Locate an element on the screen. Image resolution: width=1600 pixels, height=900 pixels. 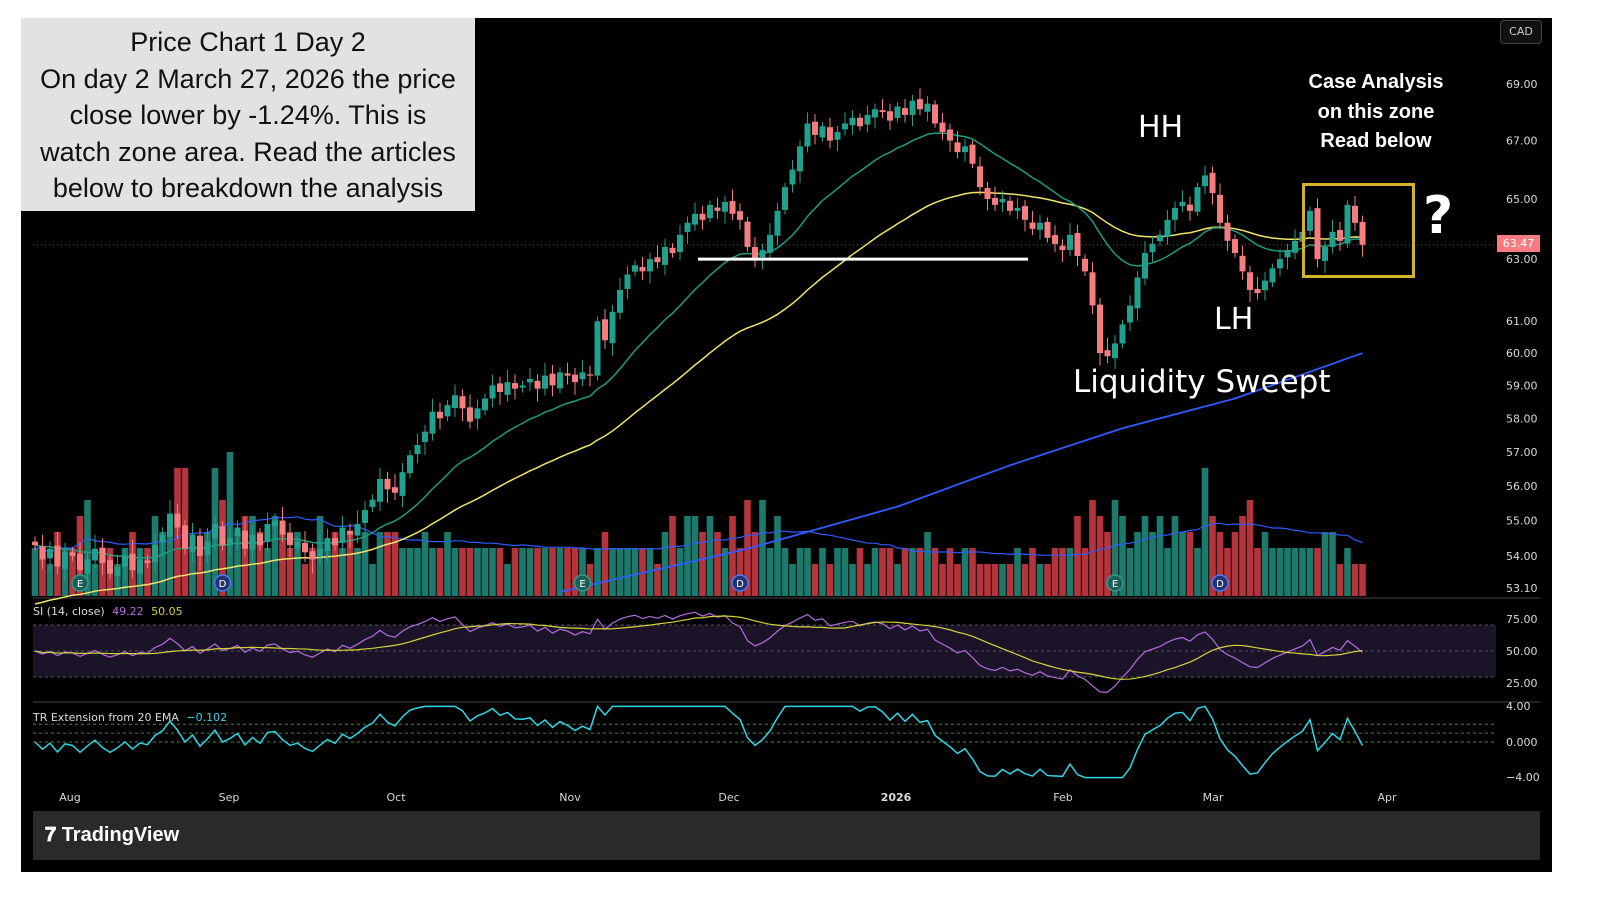
tr-legend: TR Extension from 20 EMA −0.102 is located at coordinates (130, 717).